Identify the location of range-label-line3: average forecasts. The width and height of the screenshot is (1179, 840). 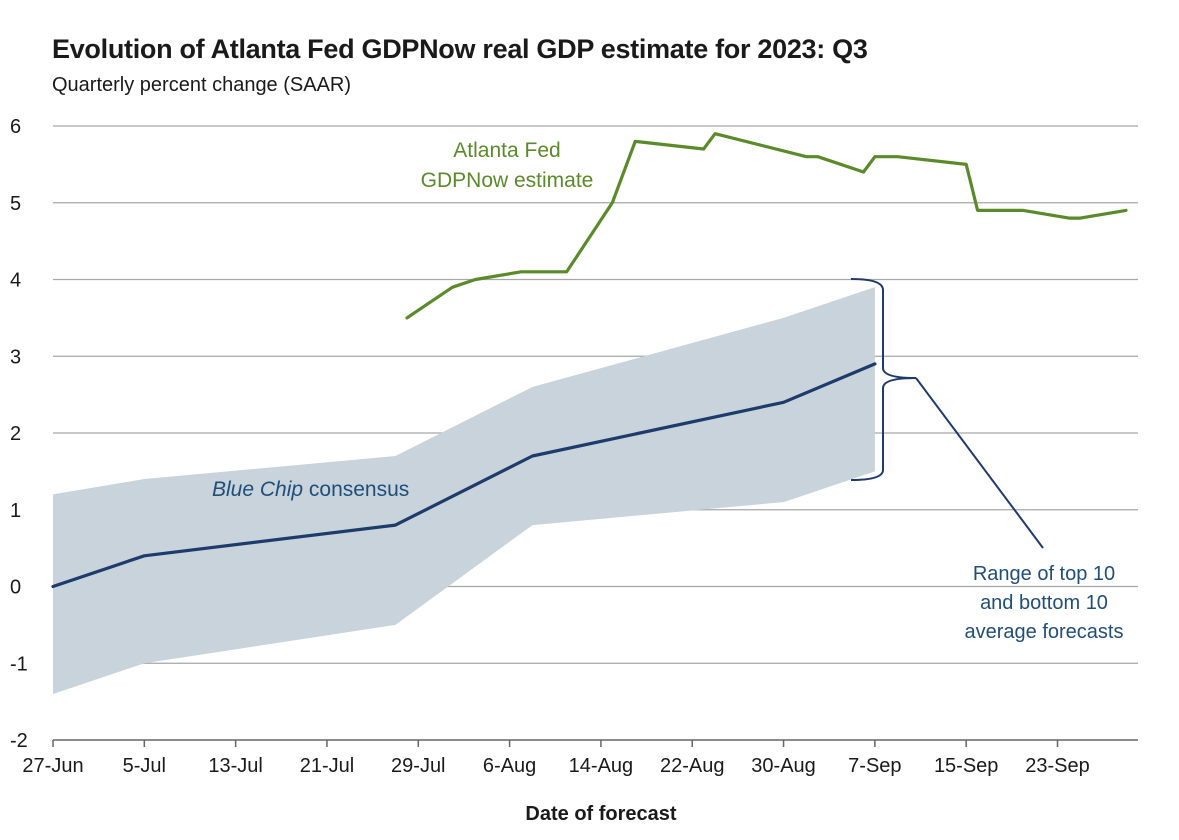
(1044, 632).